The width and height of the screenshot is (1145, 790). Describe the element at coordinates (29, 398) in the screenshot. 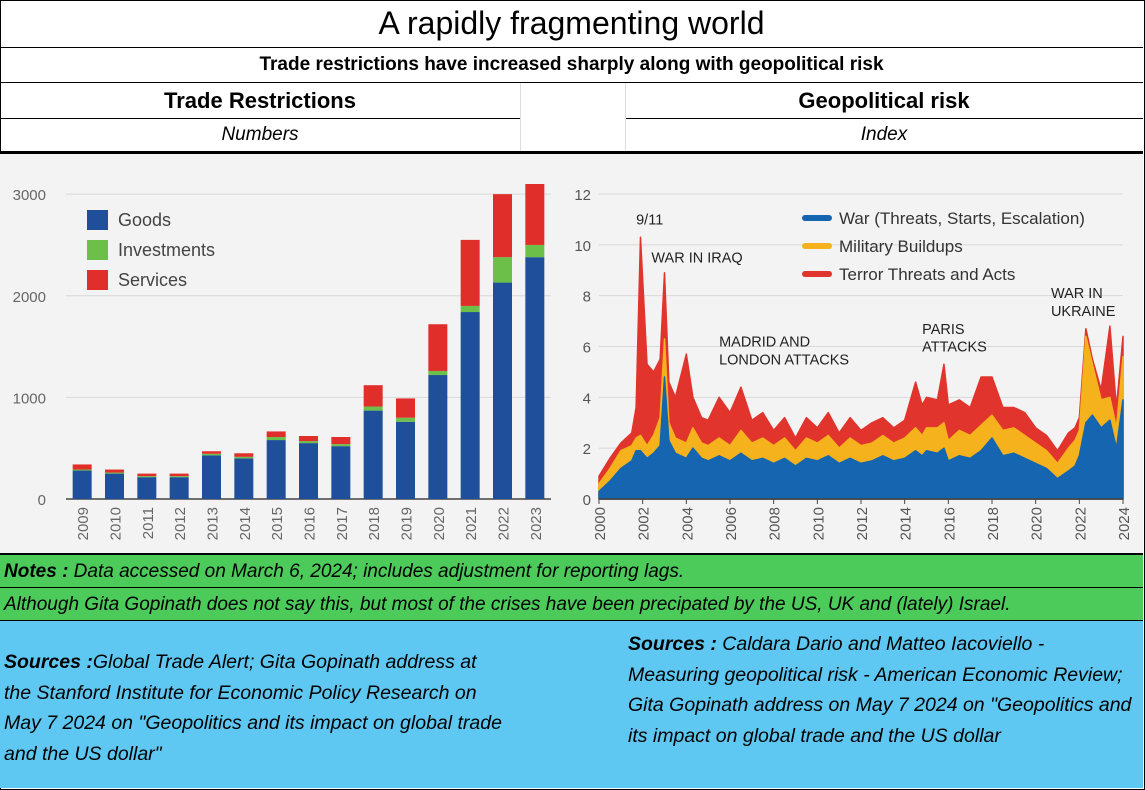

I see `y-tick-label: 1000` at that location.